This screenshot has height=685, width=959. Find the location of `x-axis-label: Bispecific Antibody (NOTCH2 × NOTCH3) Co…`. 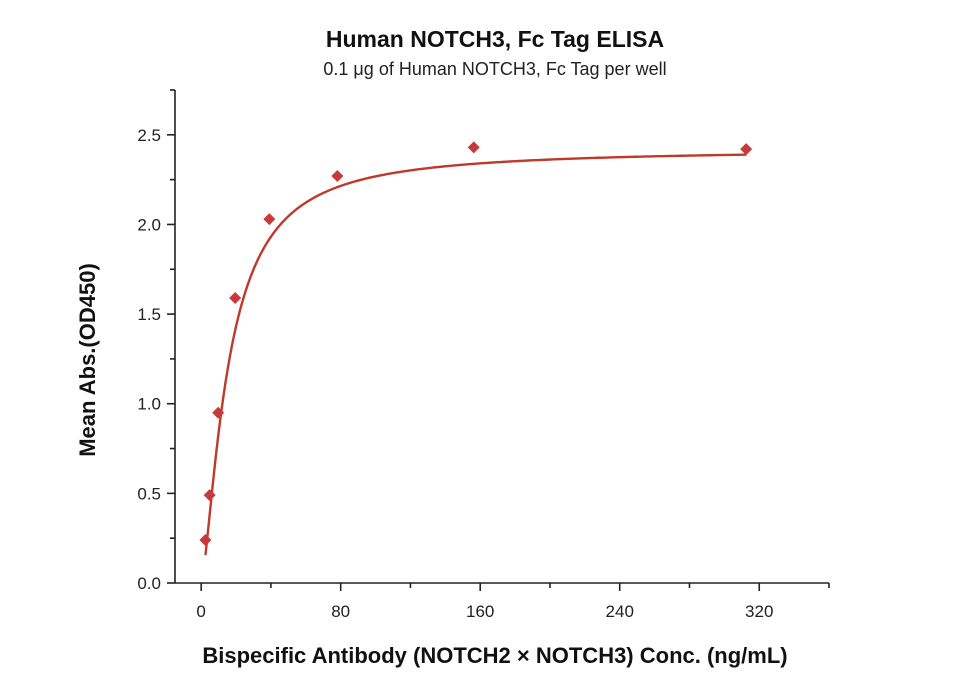

x-axis-label: Bispecific Antibody (NOTCH2 × NOTCH3) Co… is located at coordinates (494, 655).